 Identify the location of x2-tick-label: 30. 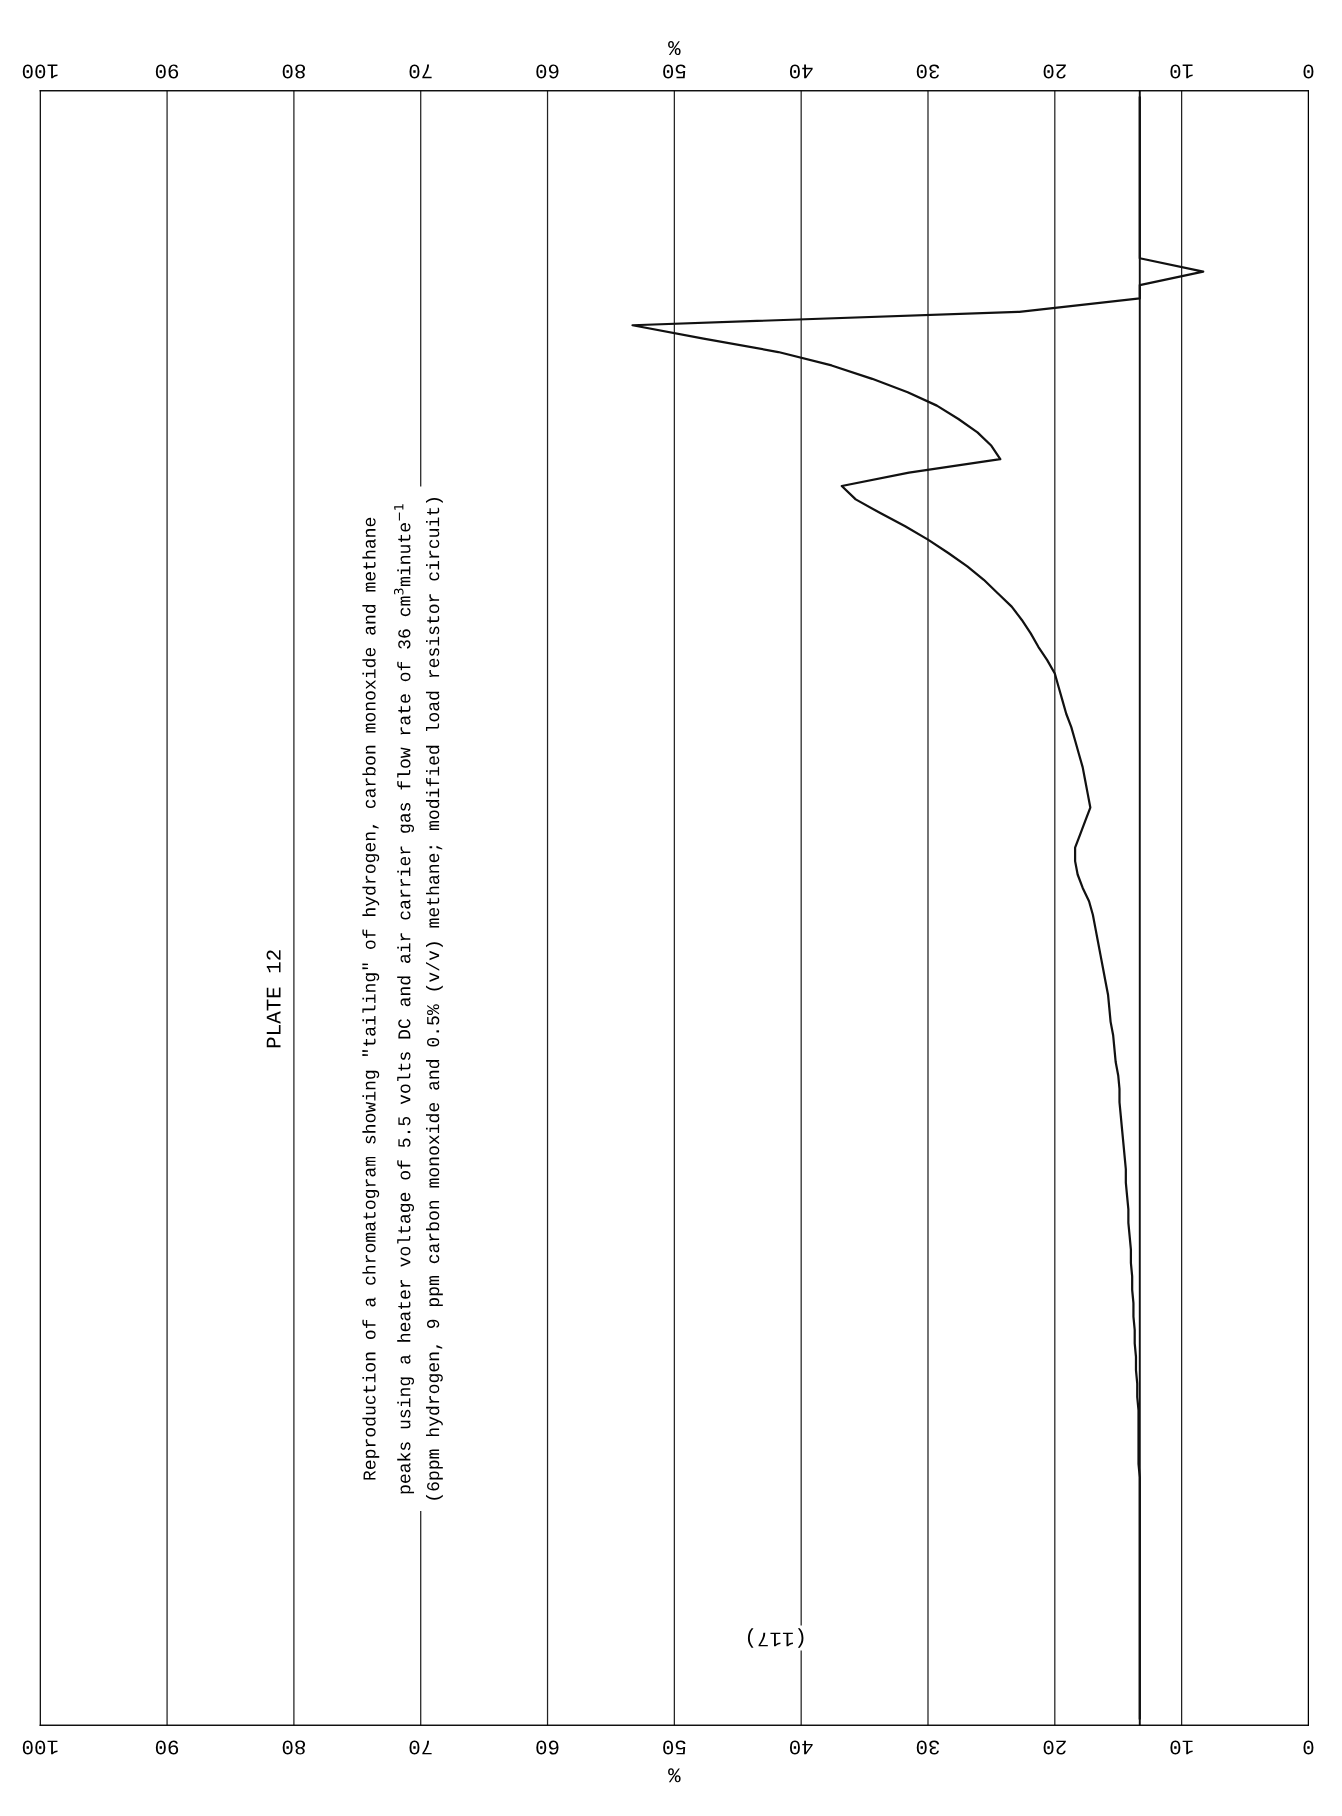
(928, 1747).